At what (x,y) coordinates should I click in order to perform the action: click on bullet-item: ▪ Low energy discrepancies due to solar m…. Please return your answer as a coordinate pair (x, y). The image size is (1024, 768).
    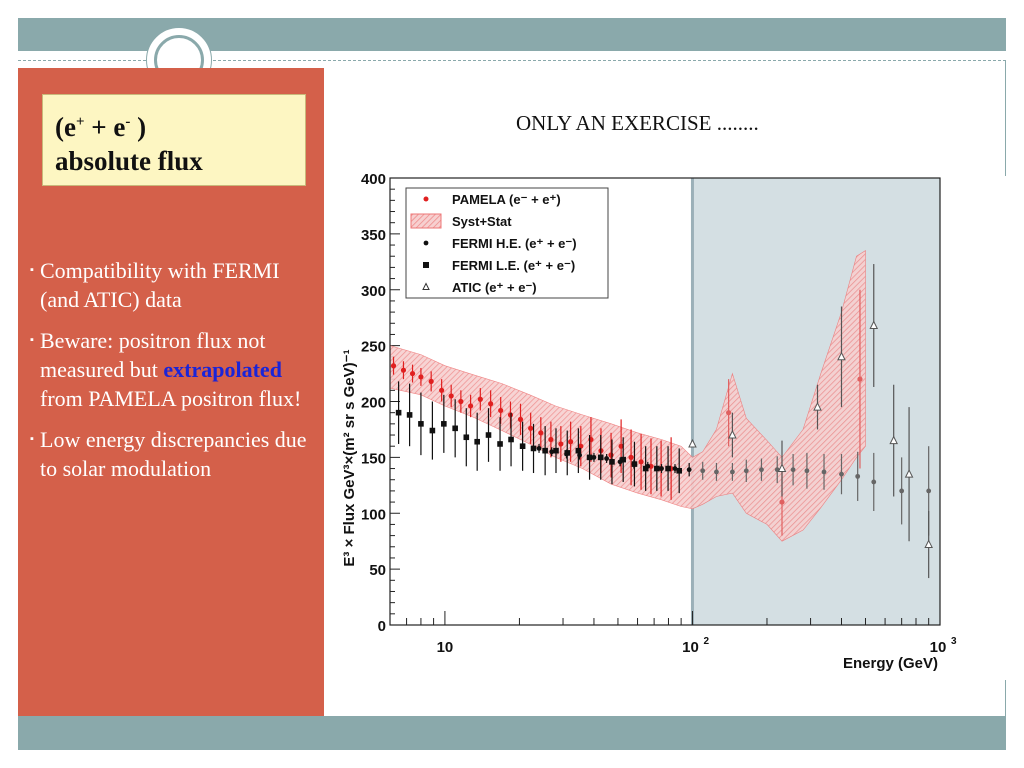
    Looking at the image, I should click on (175, 454).